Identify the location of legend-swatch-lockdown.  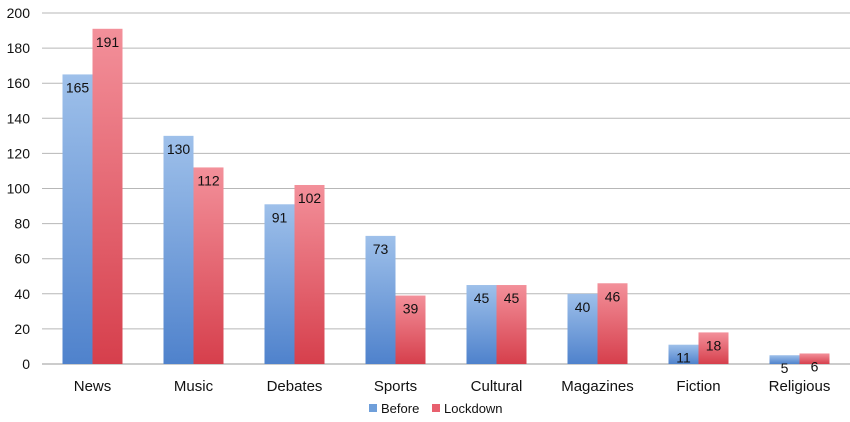
(436, 408).